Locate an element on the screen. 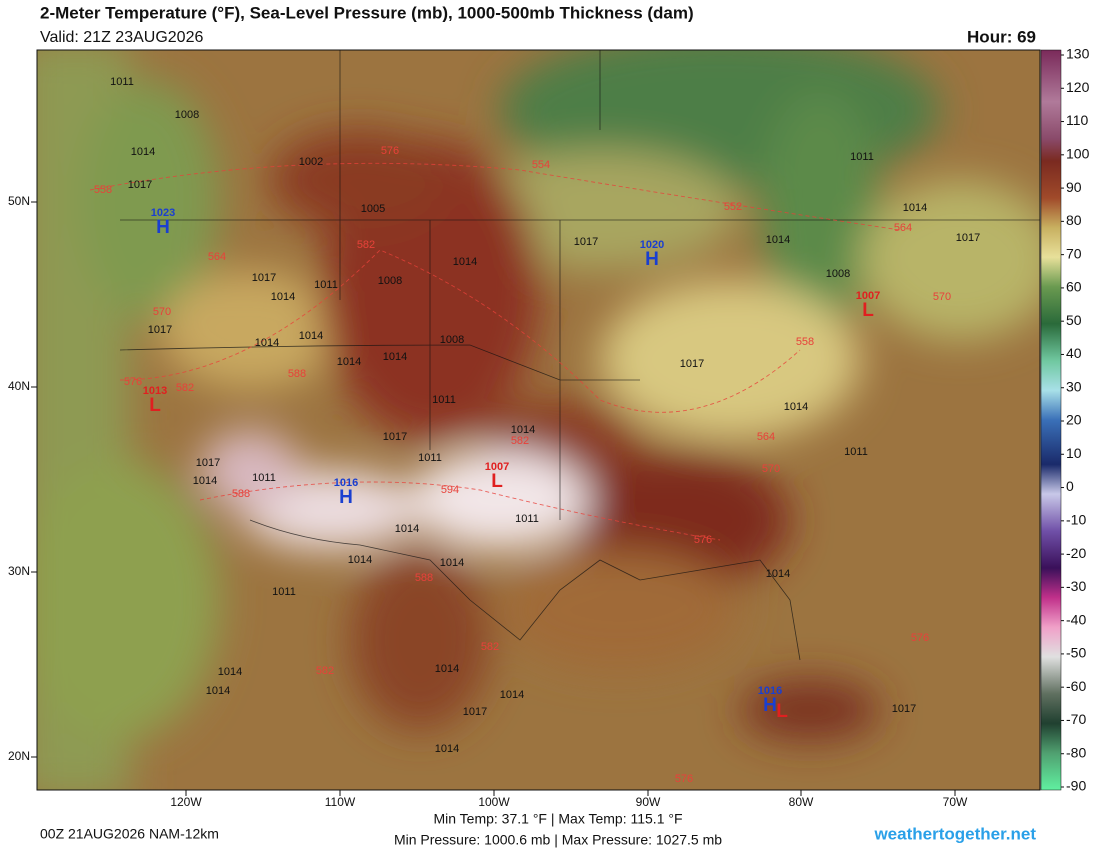 The height and width of the screenshot is (850, 1100). colorbar-label: -10 is located at coordinates (1076, 520).